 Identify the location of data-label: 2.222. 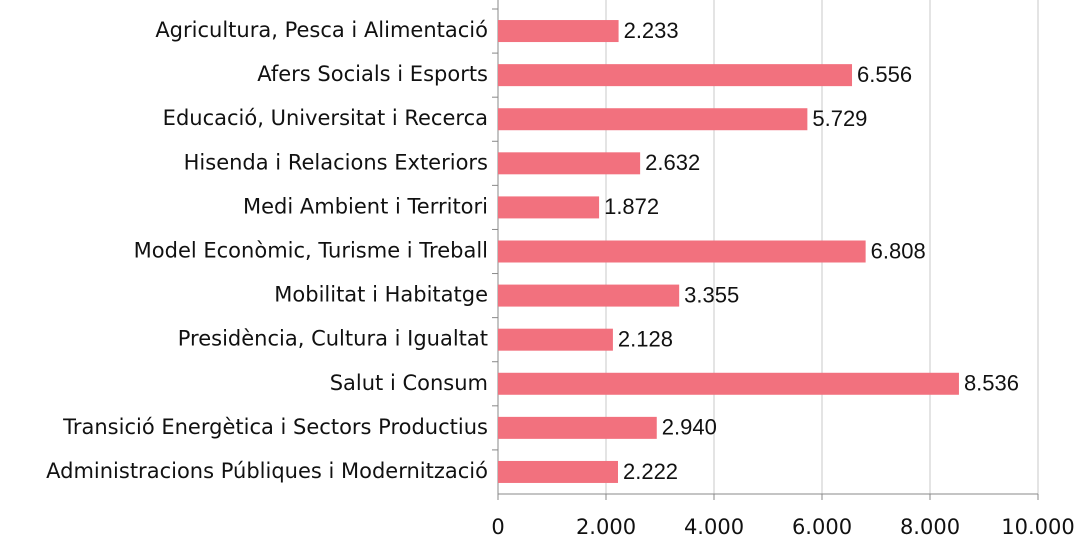
(650, 471).